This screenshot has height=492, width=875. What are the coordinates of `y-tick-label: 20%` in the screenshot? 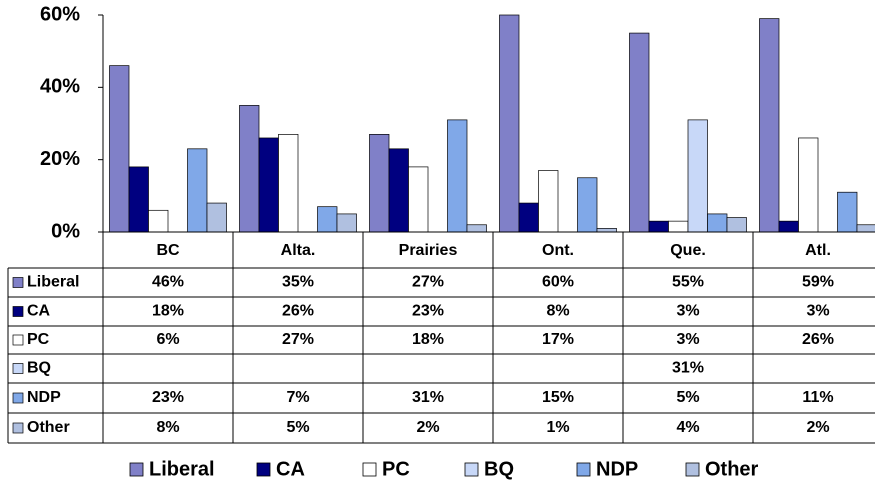 It's located at (60, 159).